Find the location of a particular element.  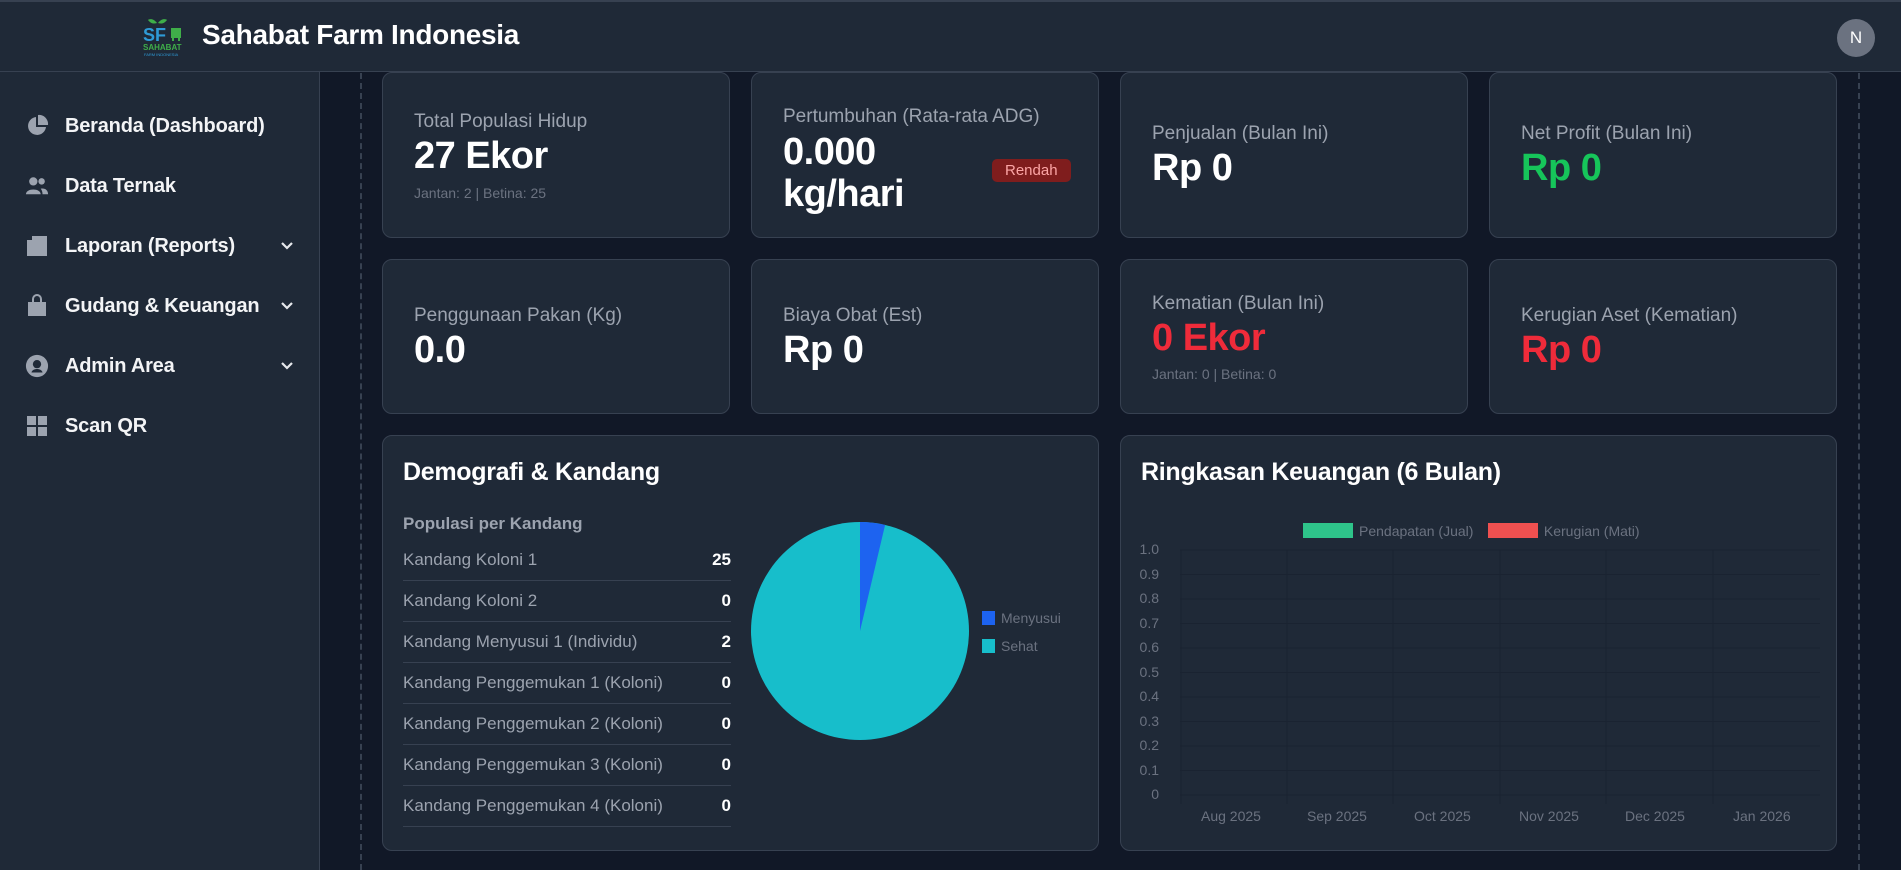

stat-label: Penggunaan Pakan (Kg) is located at coordinates (518, 315).